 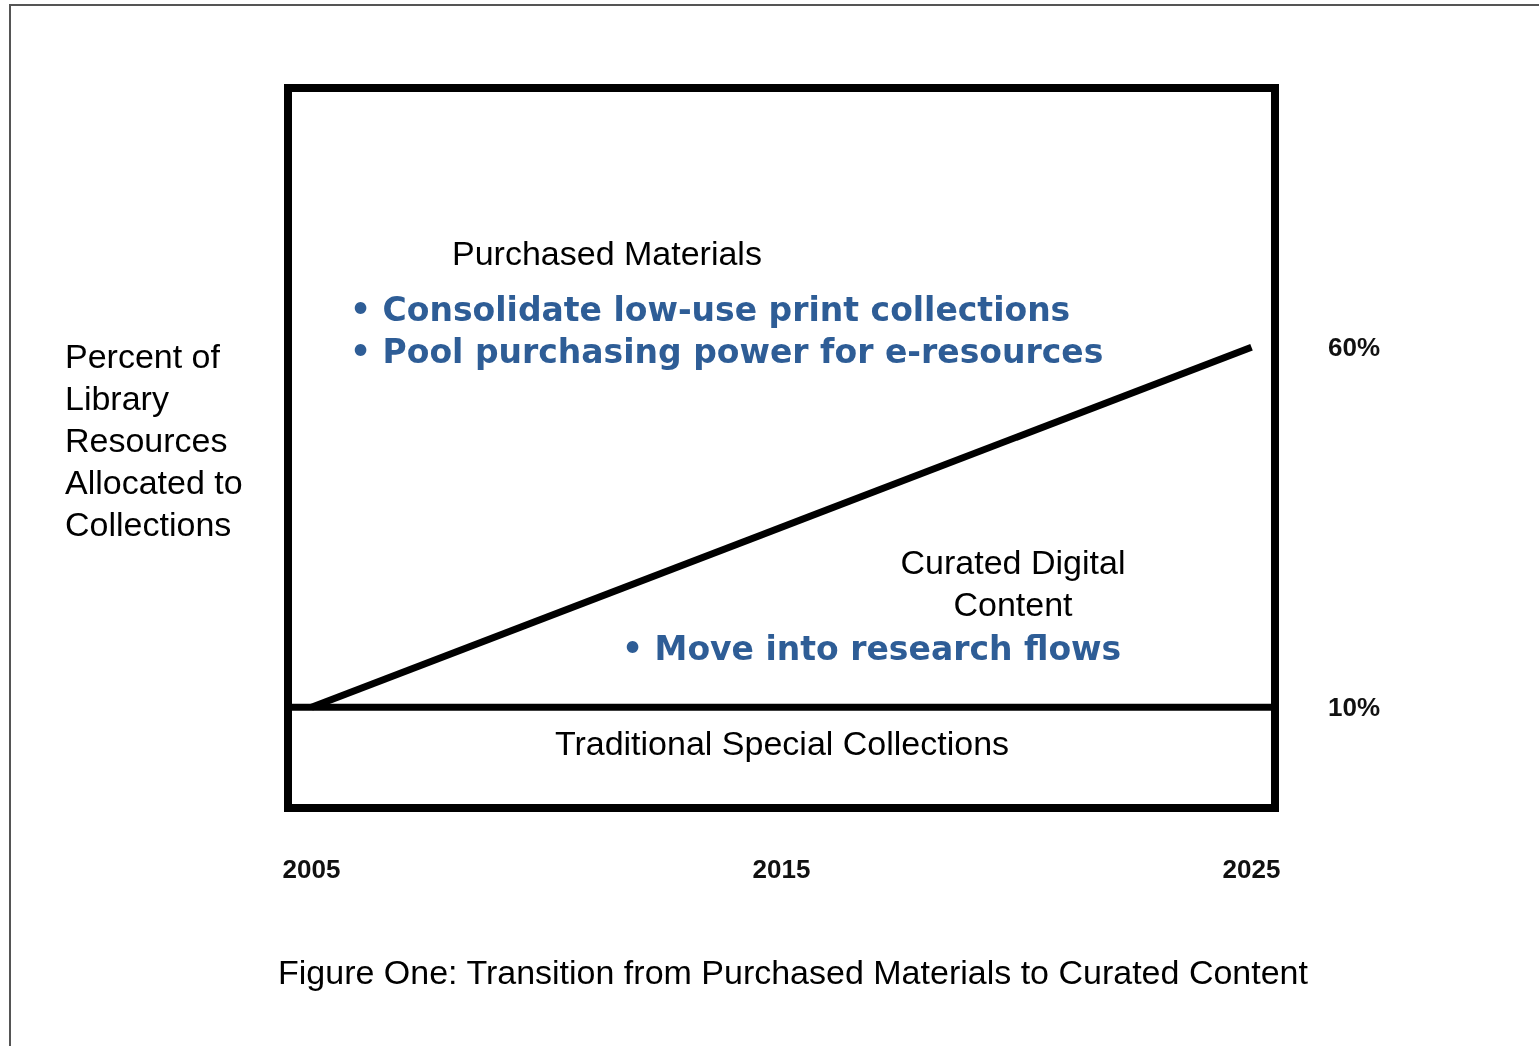 What do you see at coordinates (1013, 583) in the screenshot?
I see `annotation: Curated Digital Content` at bounding box center [1013, 583].